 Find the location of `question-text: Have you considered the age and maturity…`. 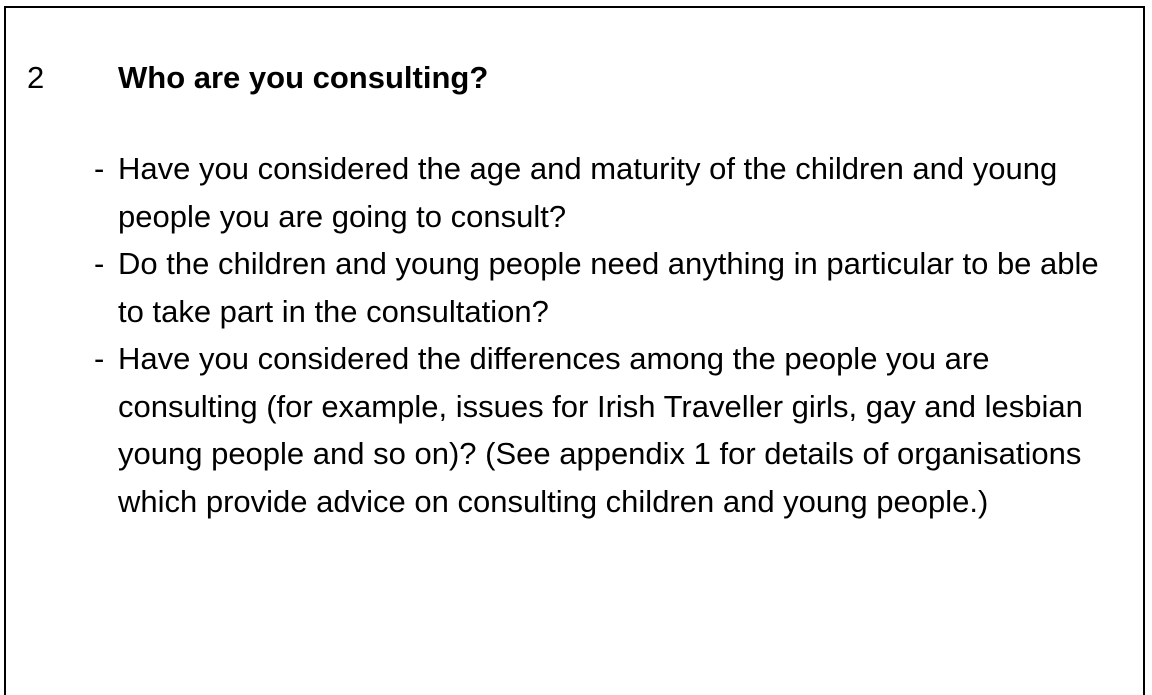

question-text: Have you considered the age and maturity… is located at coordinates (588, 192).